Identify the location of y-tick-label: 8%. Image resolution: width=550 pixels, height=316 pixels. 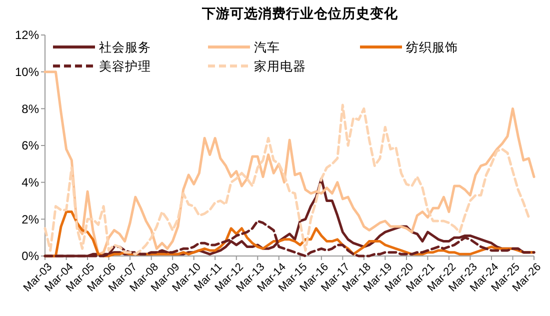
(31, 109).